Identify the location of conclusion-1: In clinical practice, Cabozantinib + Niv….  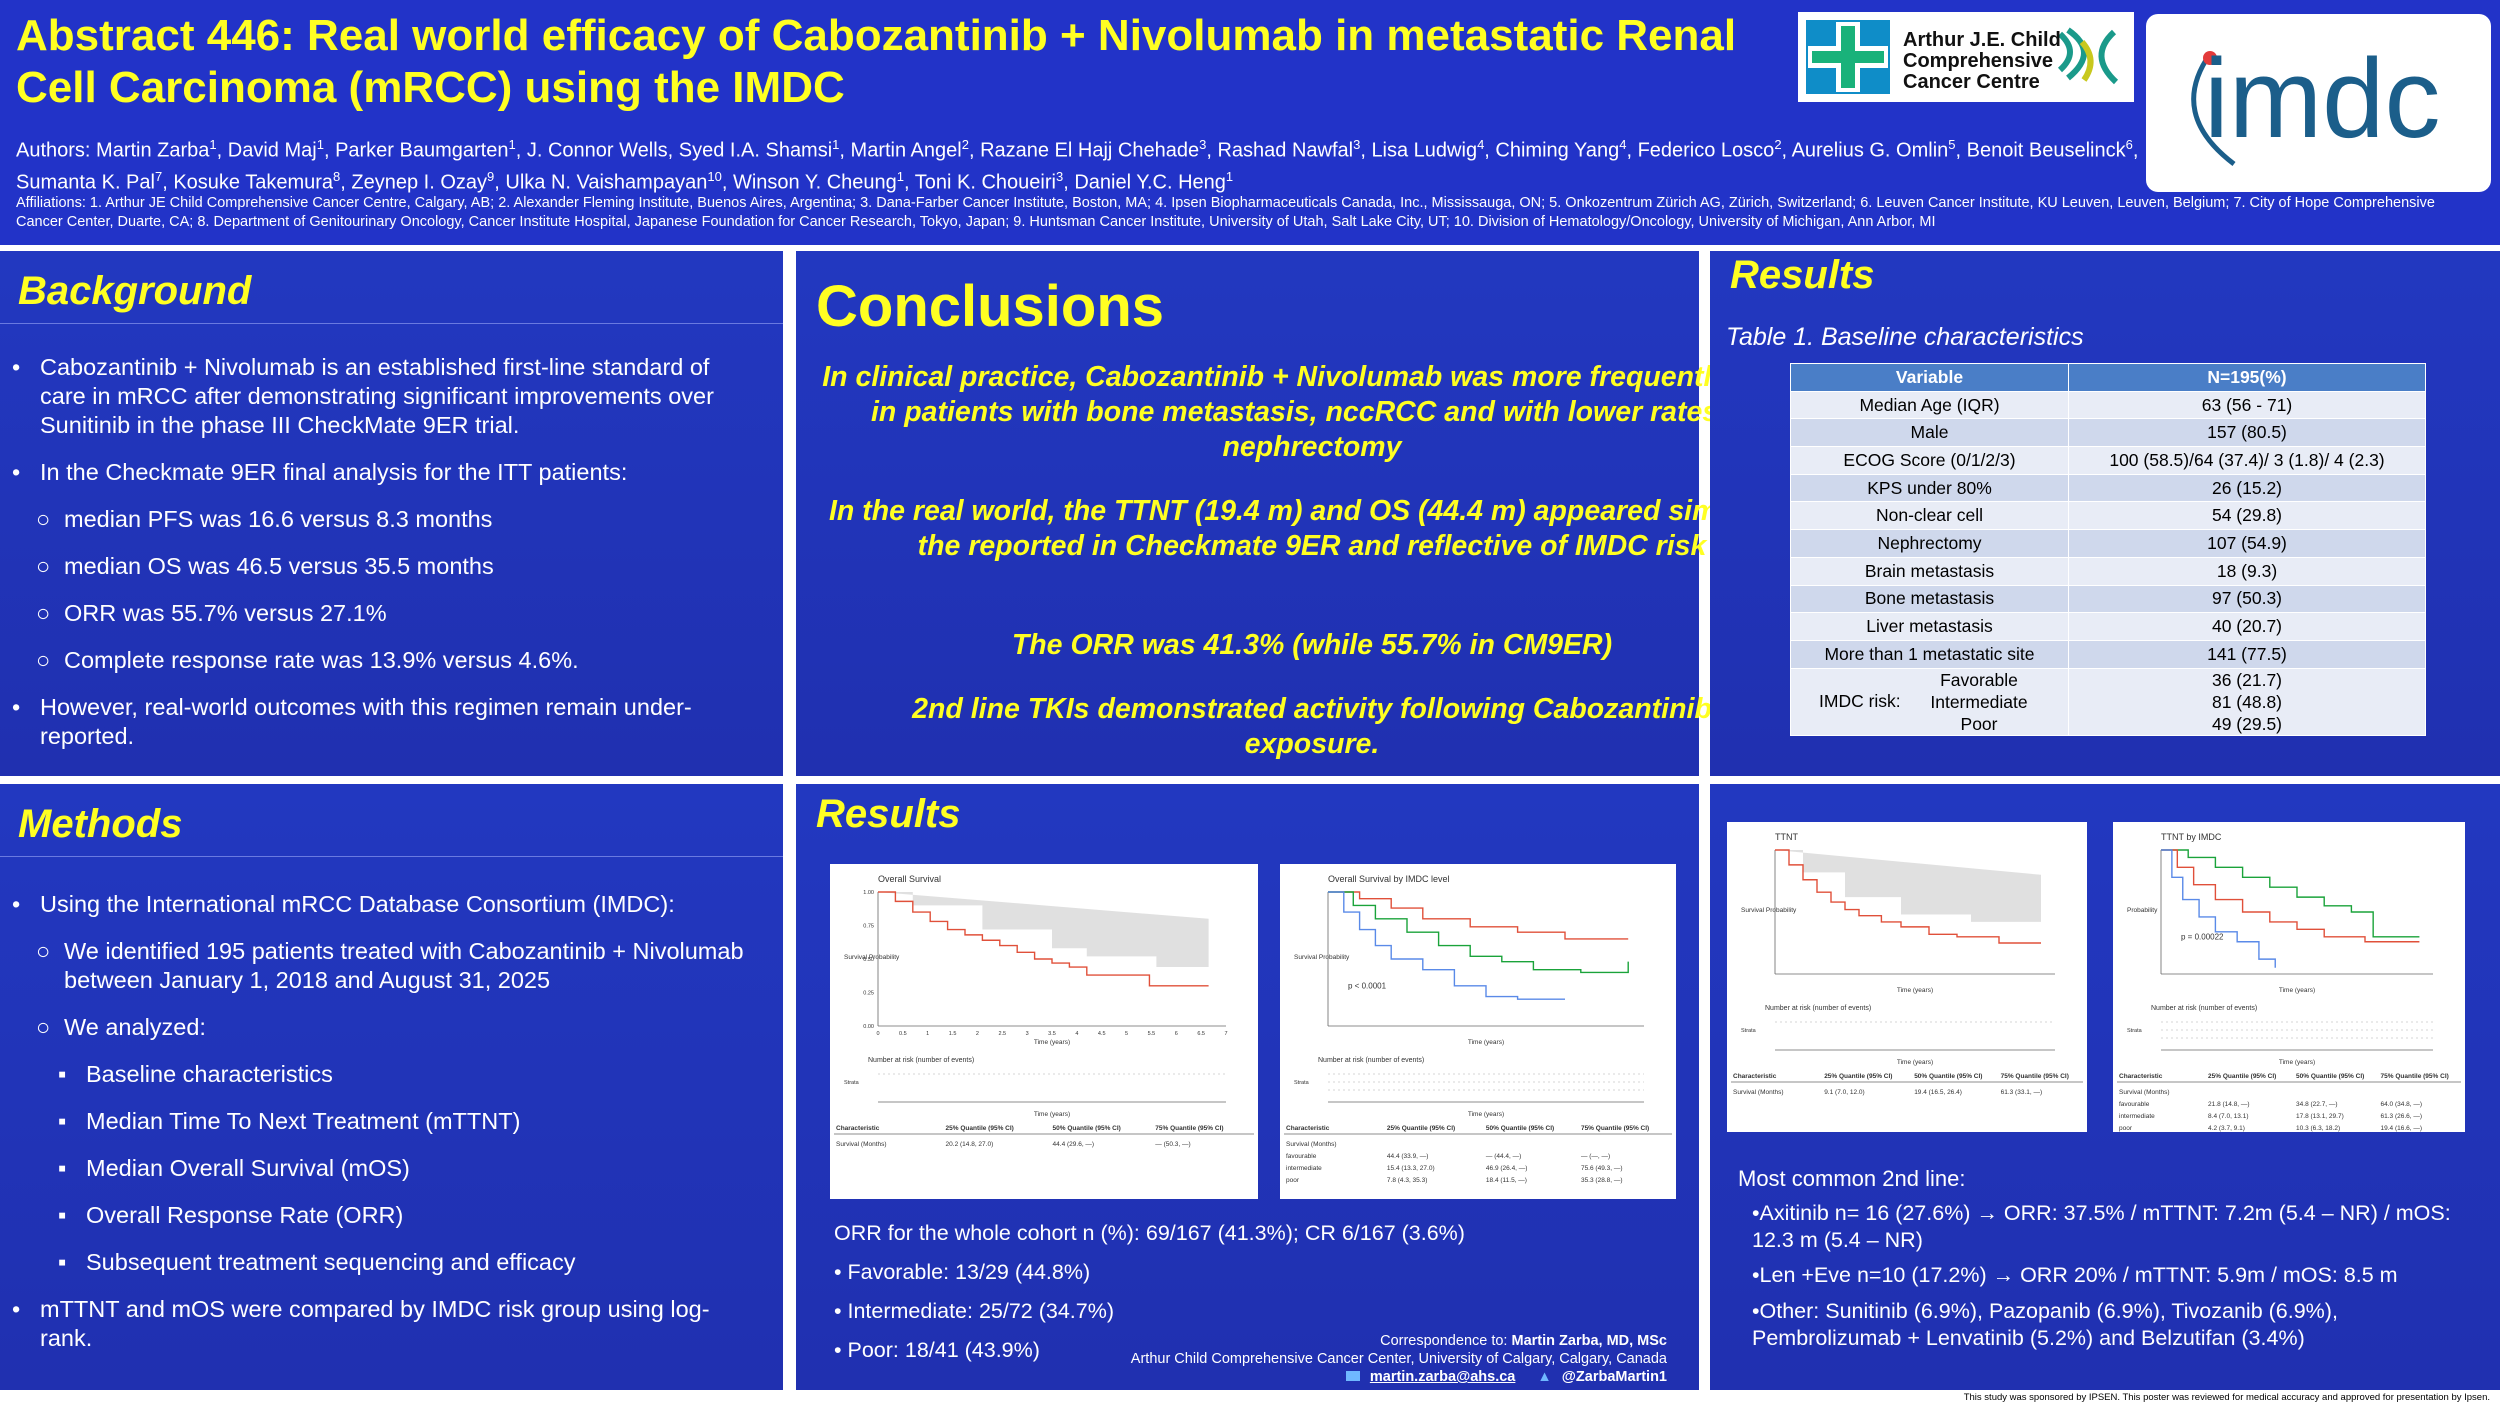
(1312, 412).